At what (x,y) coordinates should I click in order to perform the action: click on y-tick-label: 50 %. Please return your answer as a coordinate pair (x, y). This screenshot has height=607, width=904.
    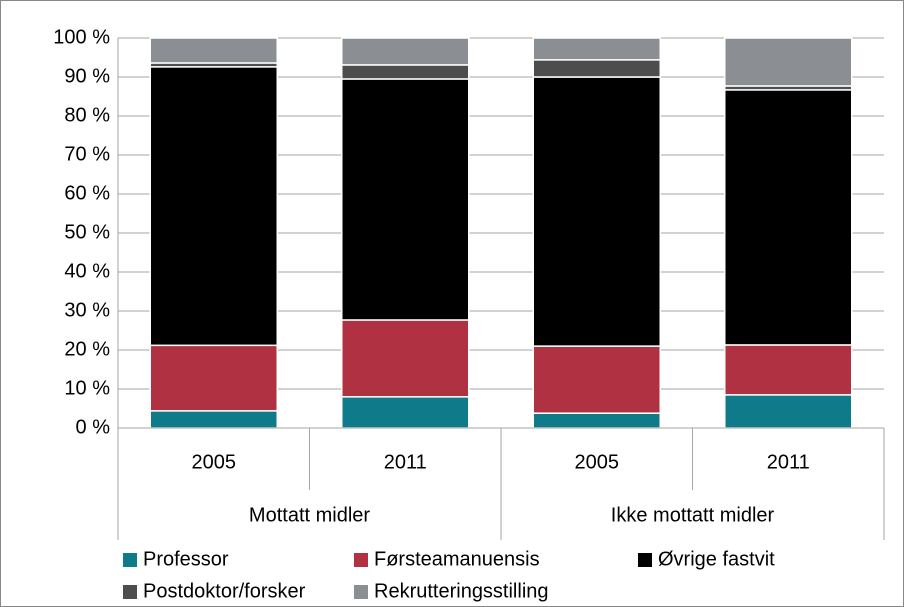
    Looking at the image, I should click on (87, 232).